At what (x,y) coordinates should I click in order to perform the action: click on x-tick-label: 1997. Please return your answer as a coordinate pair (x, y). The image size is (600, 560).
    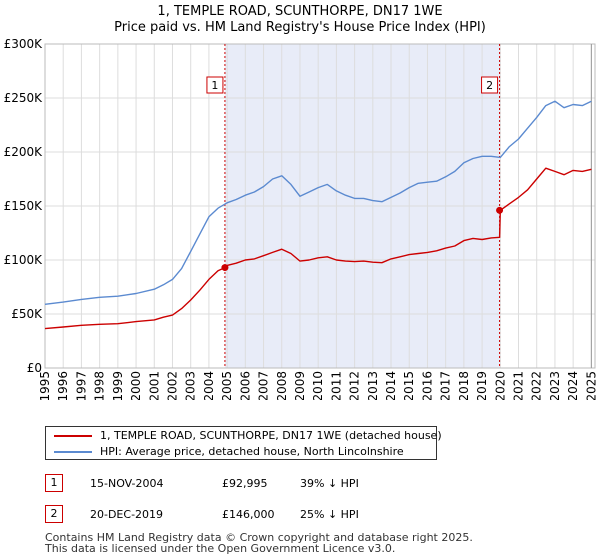
    Looking at the image, I should click on (81, 385).